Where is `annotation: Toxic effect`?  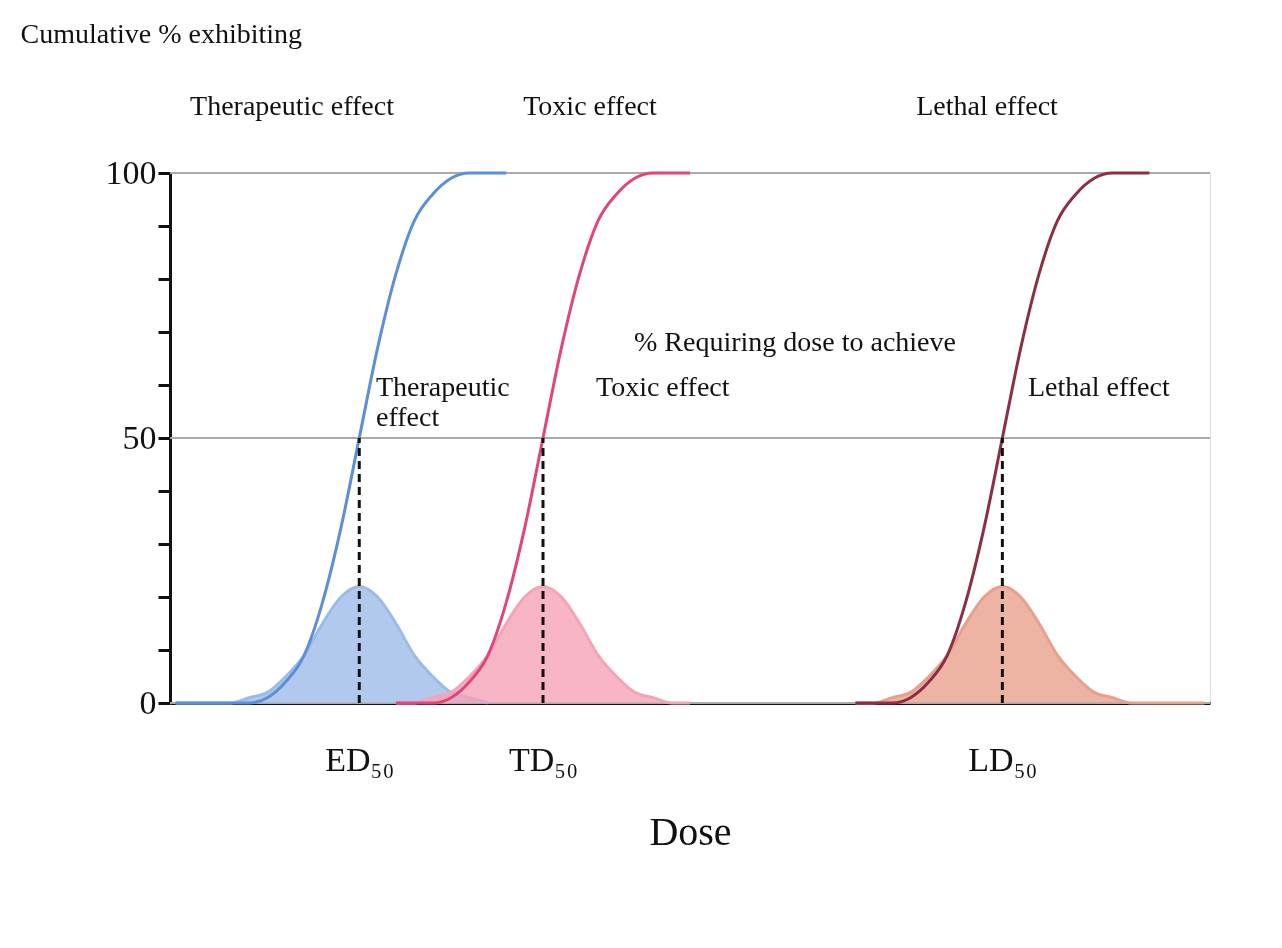 annotation: Toxic effect is located at coordinates (663, 386).